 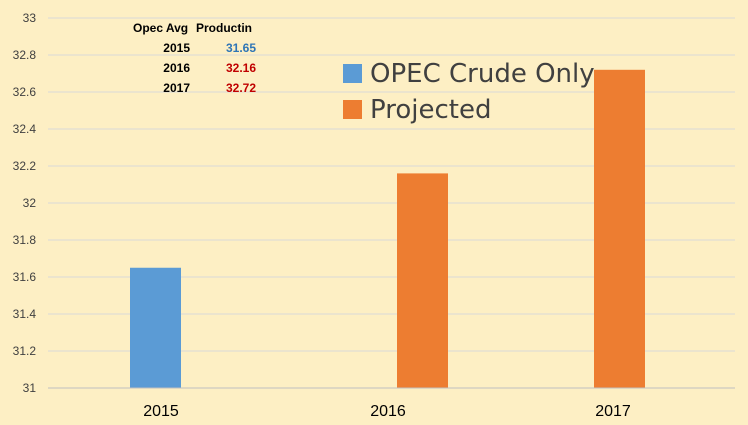 What do you see at coordinates (176, 68) in the screenshot?
I see `table-year: 2016` at bounding box center [176, 68].